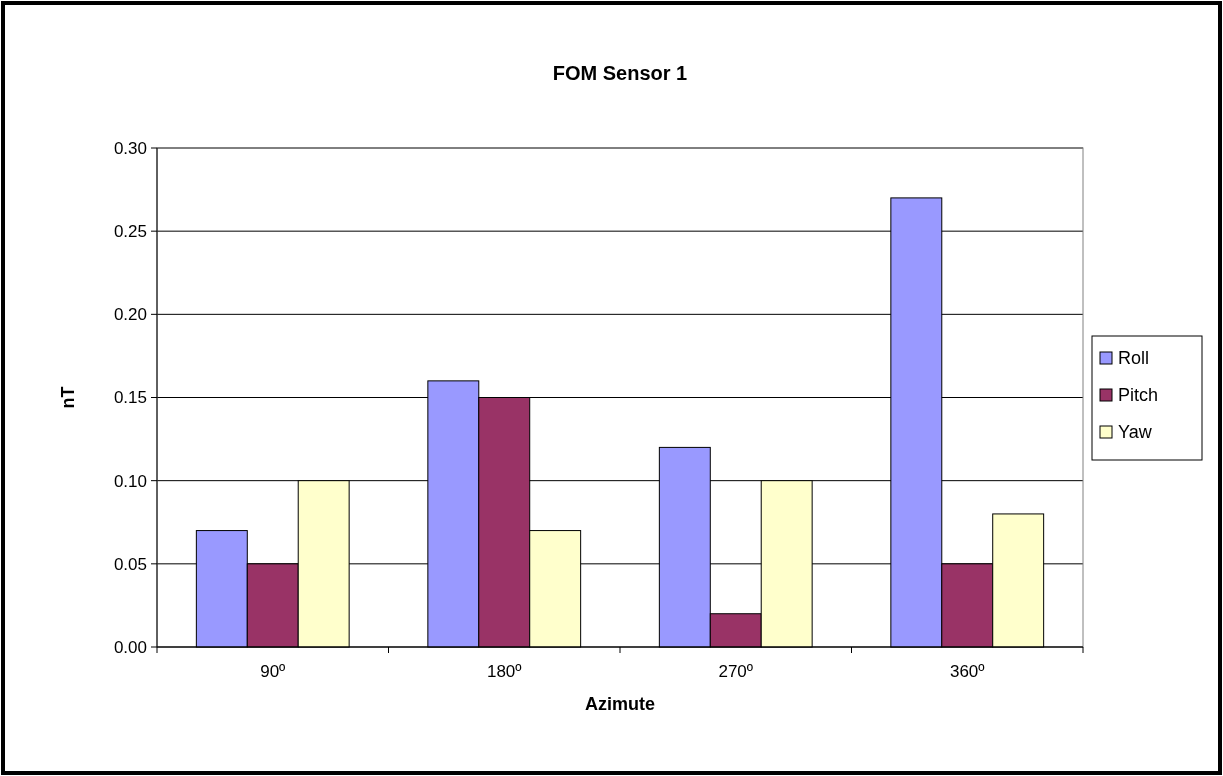 The width and height of the screenshot is (1223, 776). Describe the element at coordinates (1135, 432) in the screenshot. I see `legend-label: Yaw` at that location.